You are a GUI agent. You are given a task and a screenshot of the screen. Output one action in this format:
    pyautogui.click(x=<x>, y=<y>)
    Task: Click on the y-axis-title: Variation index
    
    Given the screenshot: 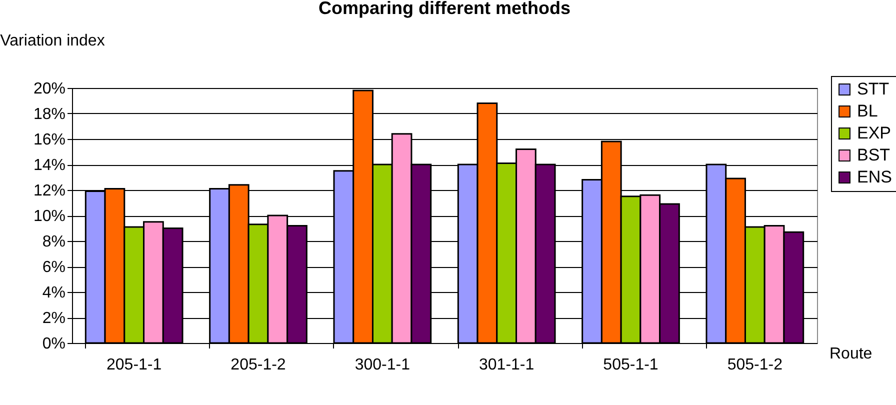 What is the action you would take?
    pyautogui.click(x=52, y=41)
    